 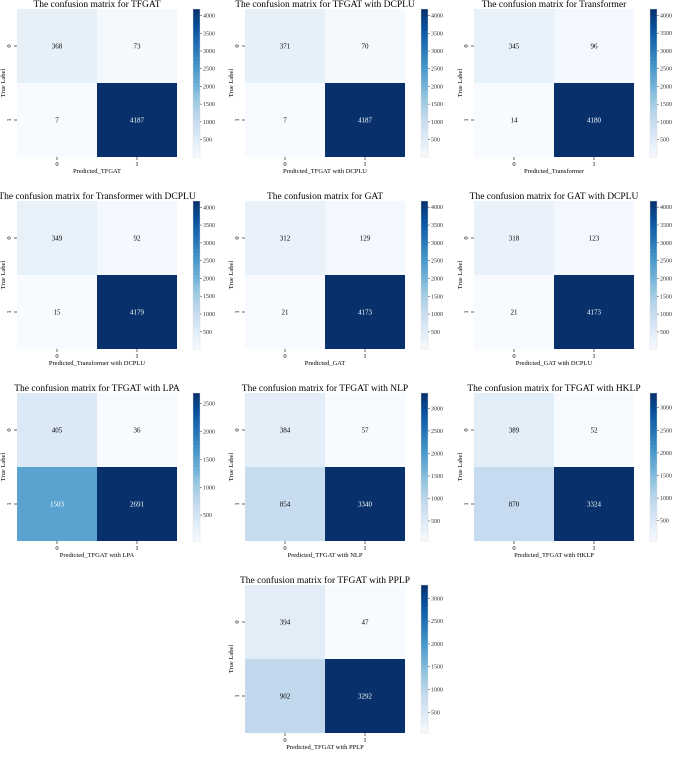 I want to click on colorbar-tick-label: 2500, so click(x=437, y=262).